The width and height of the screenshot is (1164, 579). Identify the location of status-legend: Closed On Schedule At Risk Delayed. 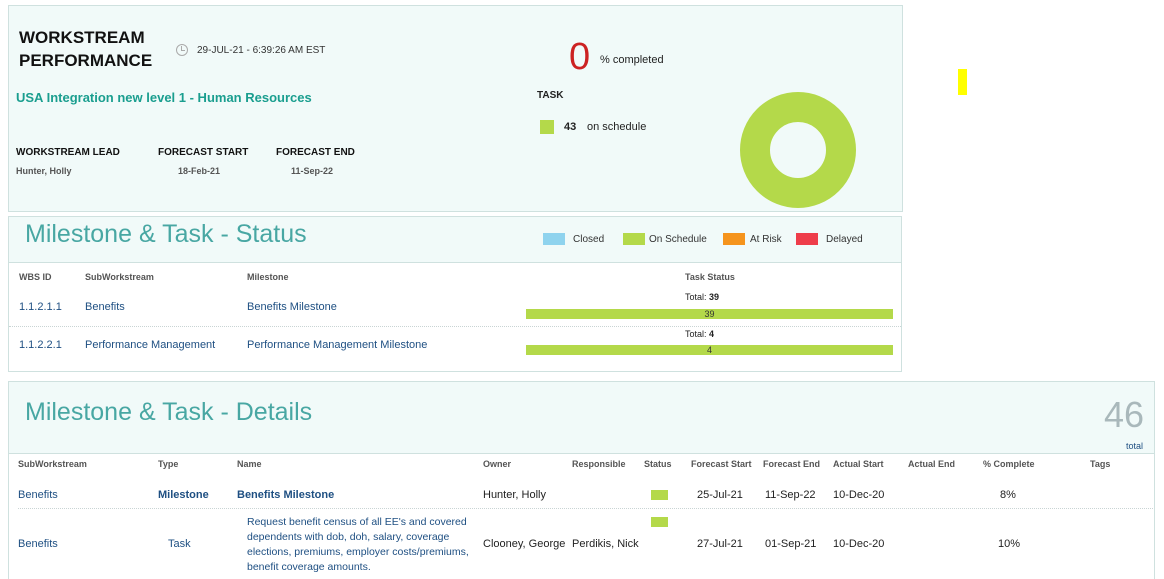
(703, 239).